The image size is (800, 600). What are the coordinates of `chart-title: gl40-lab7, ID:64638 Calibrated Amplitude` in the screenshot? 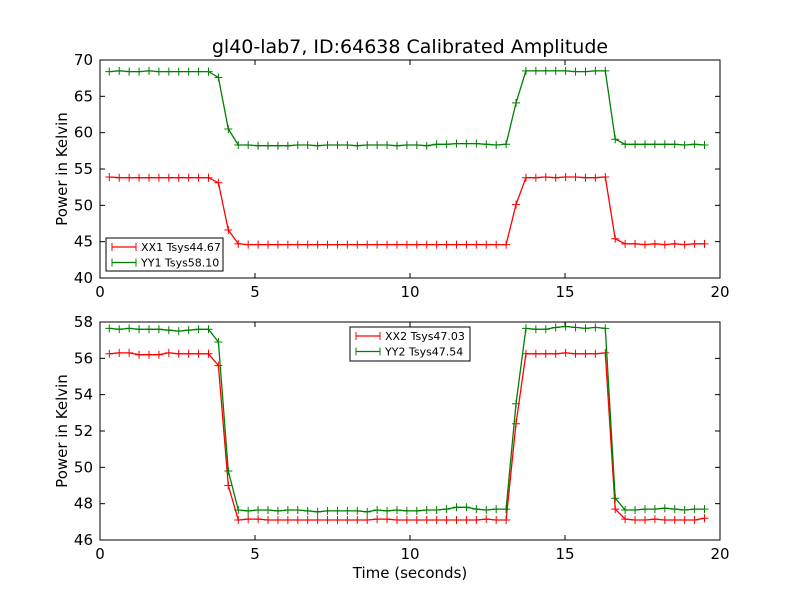 It's located at (410, 47).